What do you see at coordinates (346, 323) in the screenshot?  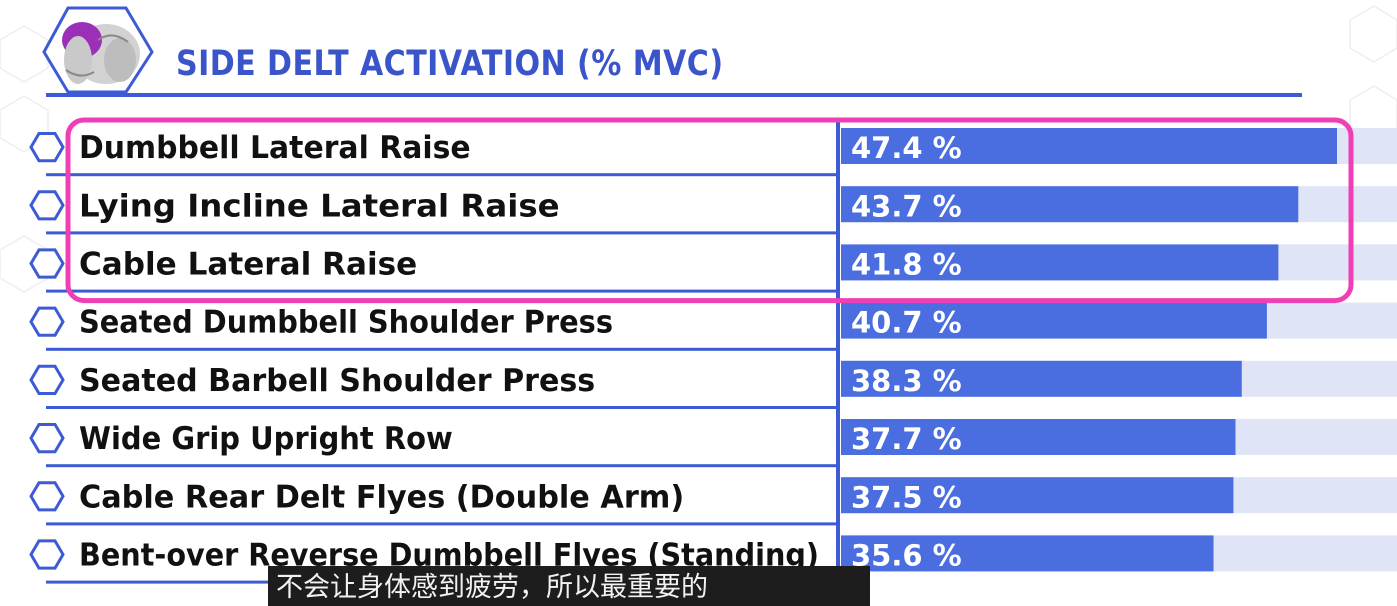 I see `category-label: Seated Dumbbell Shoulder Press` at bounding box center [346, 323].